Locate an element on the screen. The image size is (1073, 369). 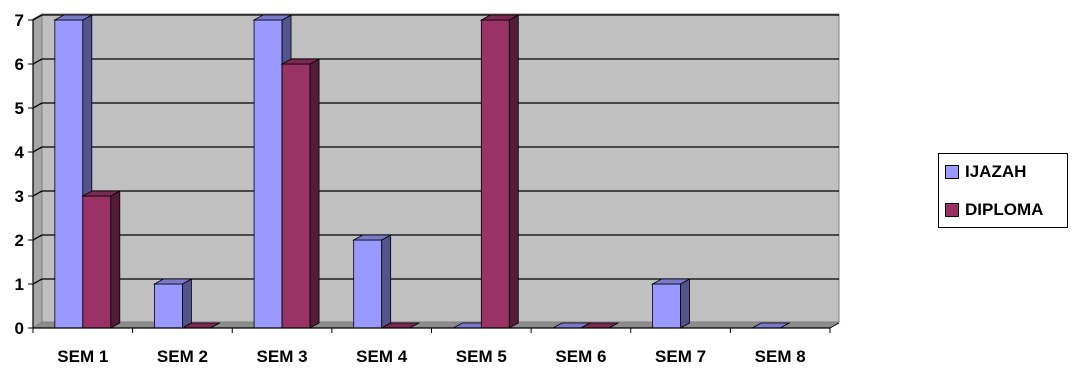
y-tick-label: 3 is located at coordinates (19, 196).